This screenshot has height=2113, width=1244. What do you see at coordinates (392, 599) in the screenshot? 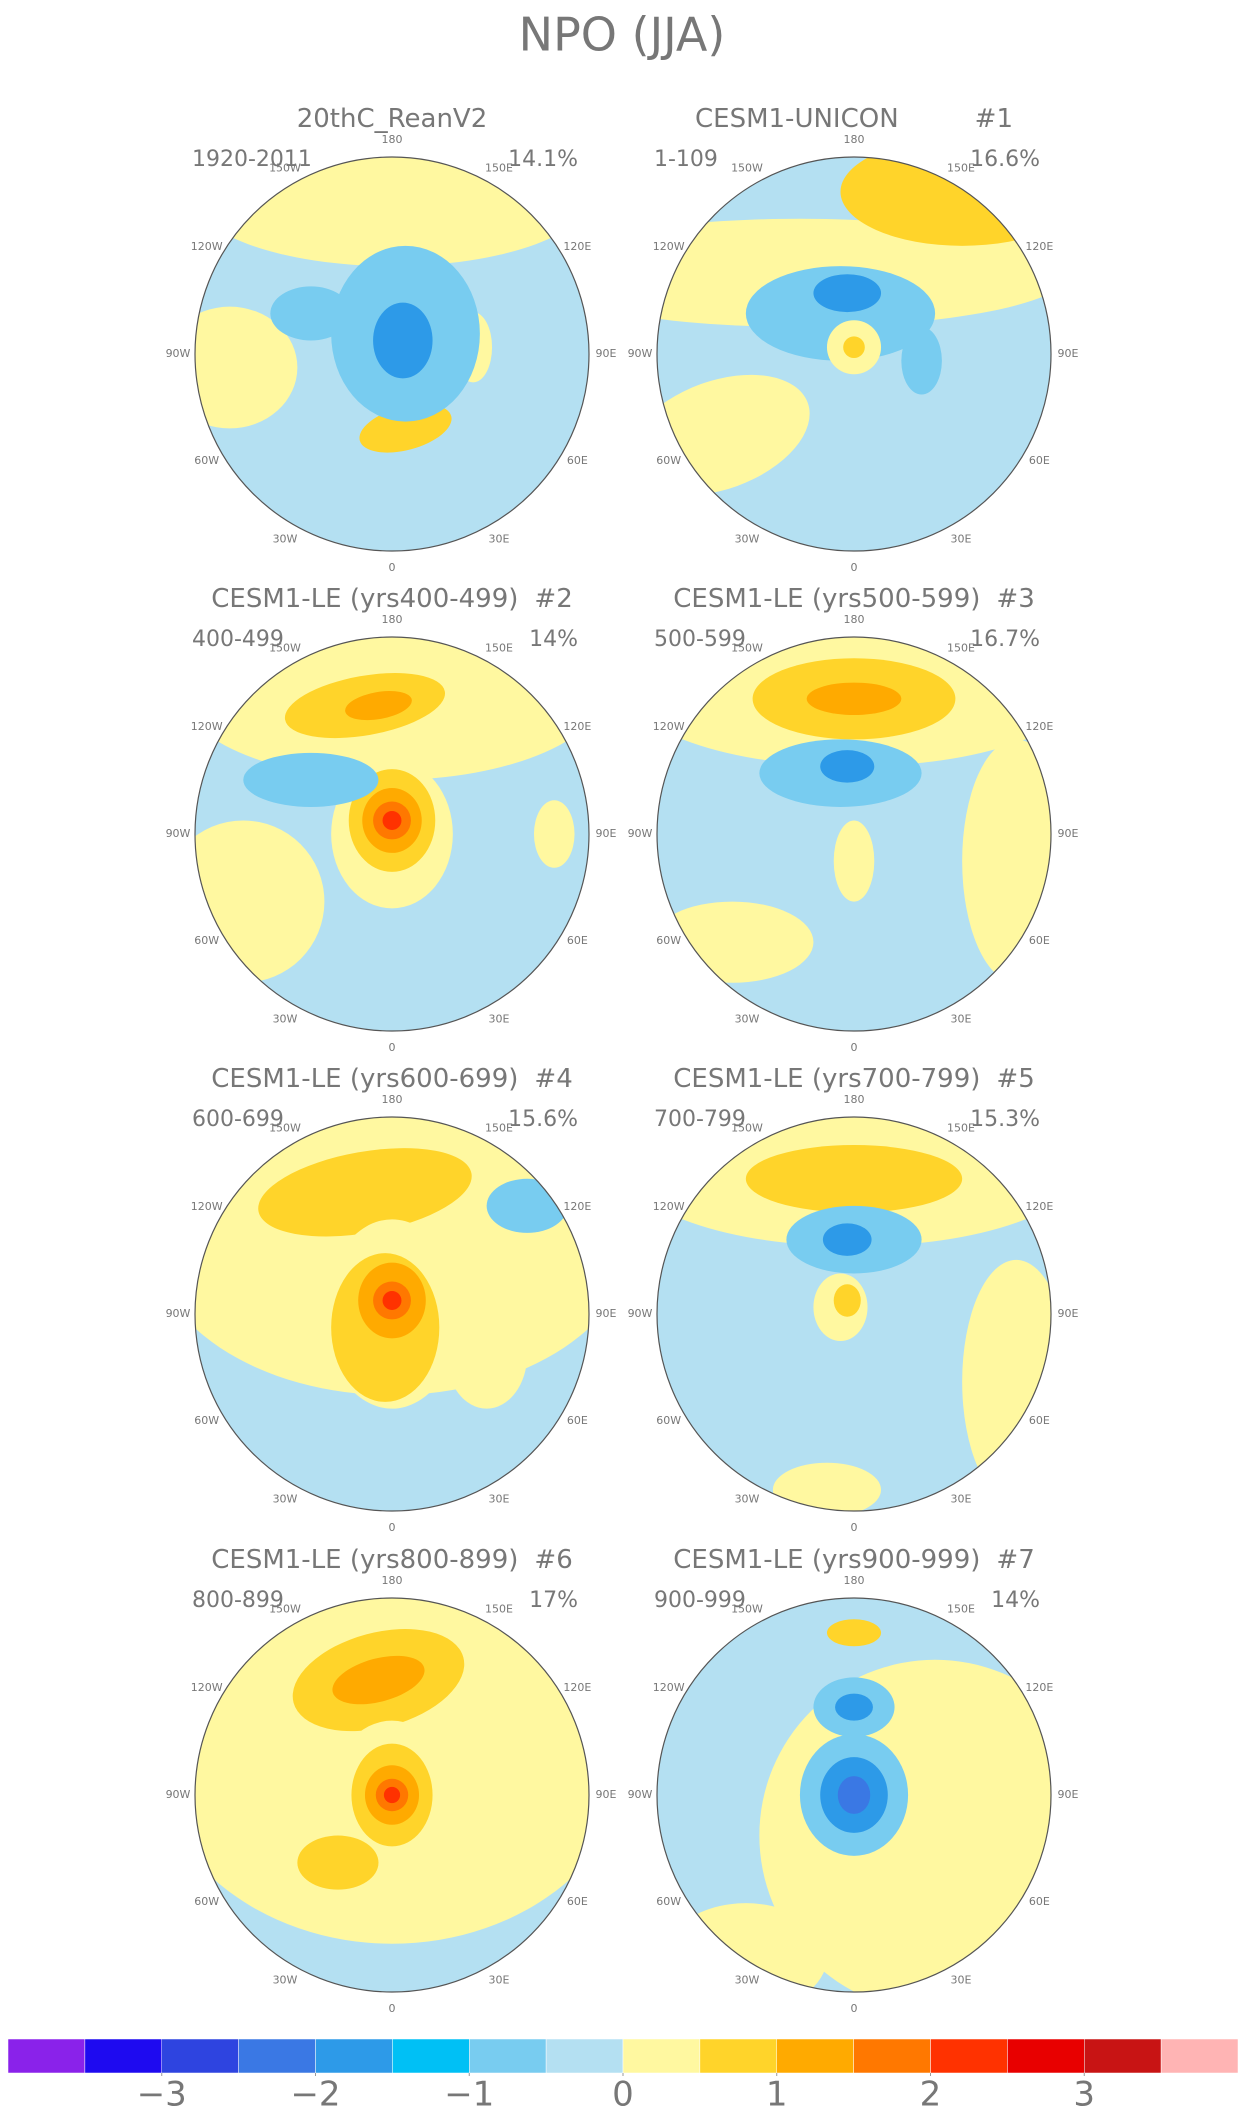
I see `panel-title: CESM1-LE (yrs400-499) #2` at bounding box center [392, 599].